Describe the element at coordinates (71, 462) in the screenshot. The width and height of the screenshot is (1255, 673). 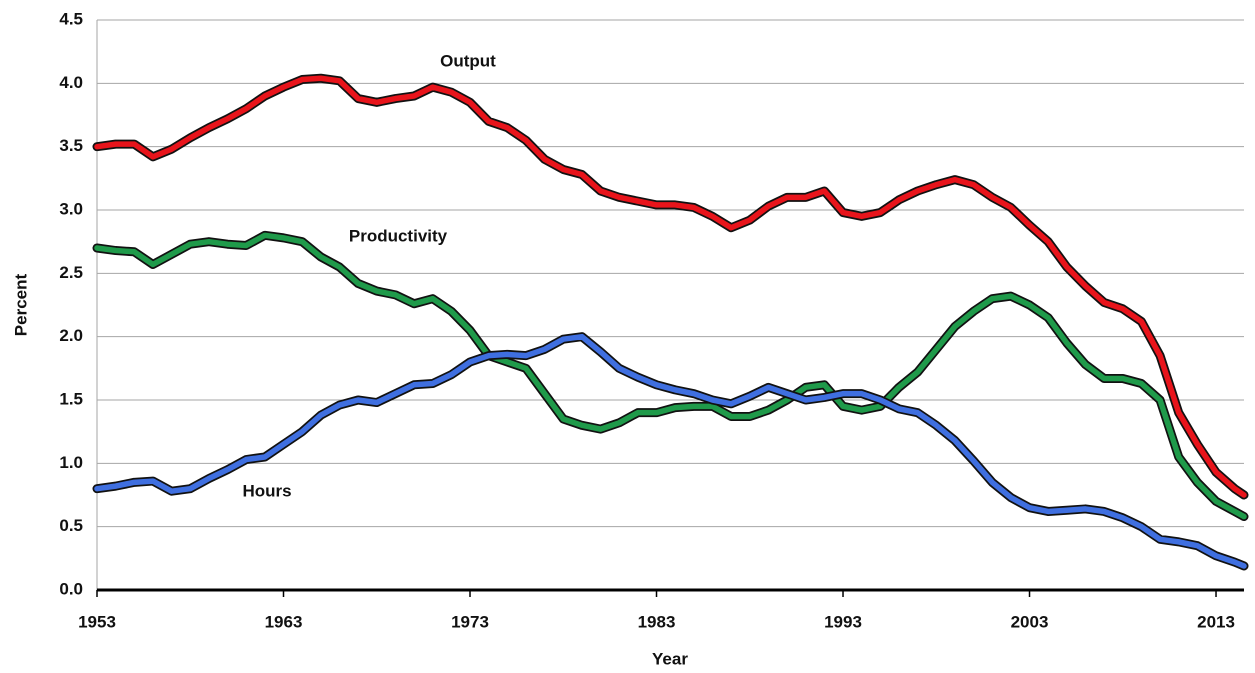
I see `y-tick-label: 1.0` at that location.